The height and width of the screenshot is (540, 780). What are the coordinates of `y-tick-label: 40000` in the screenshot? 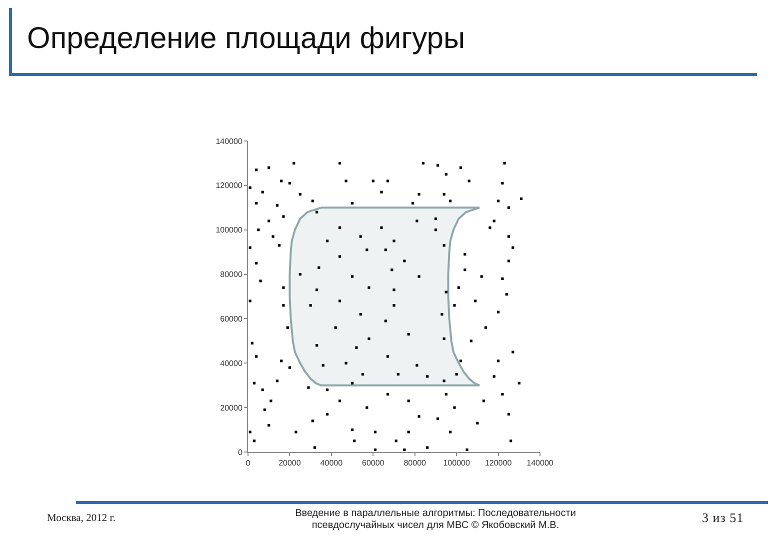 It's located at (231, 363).